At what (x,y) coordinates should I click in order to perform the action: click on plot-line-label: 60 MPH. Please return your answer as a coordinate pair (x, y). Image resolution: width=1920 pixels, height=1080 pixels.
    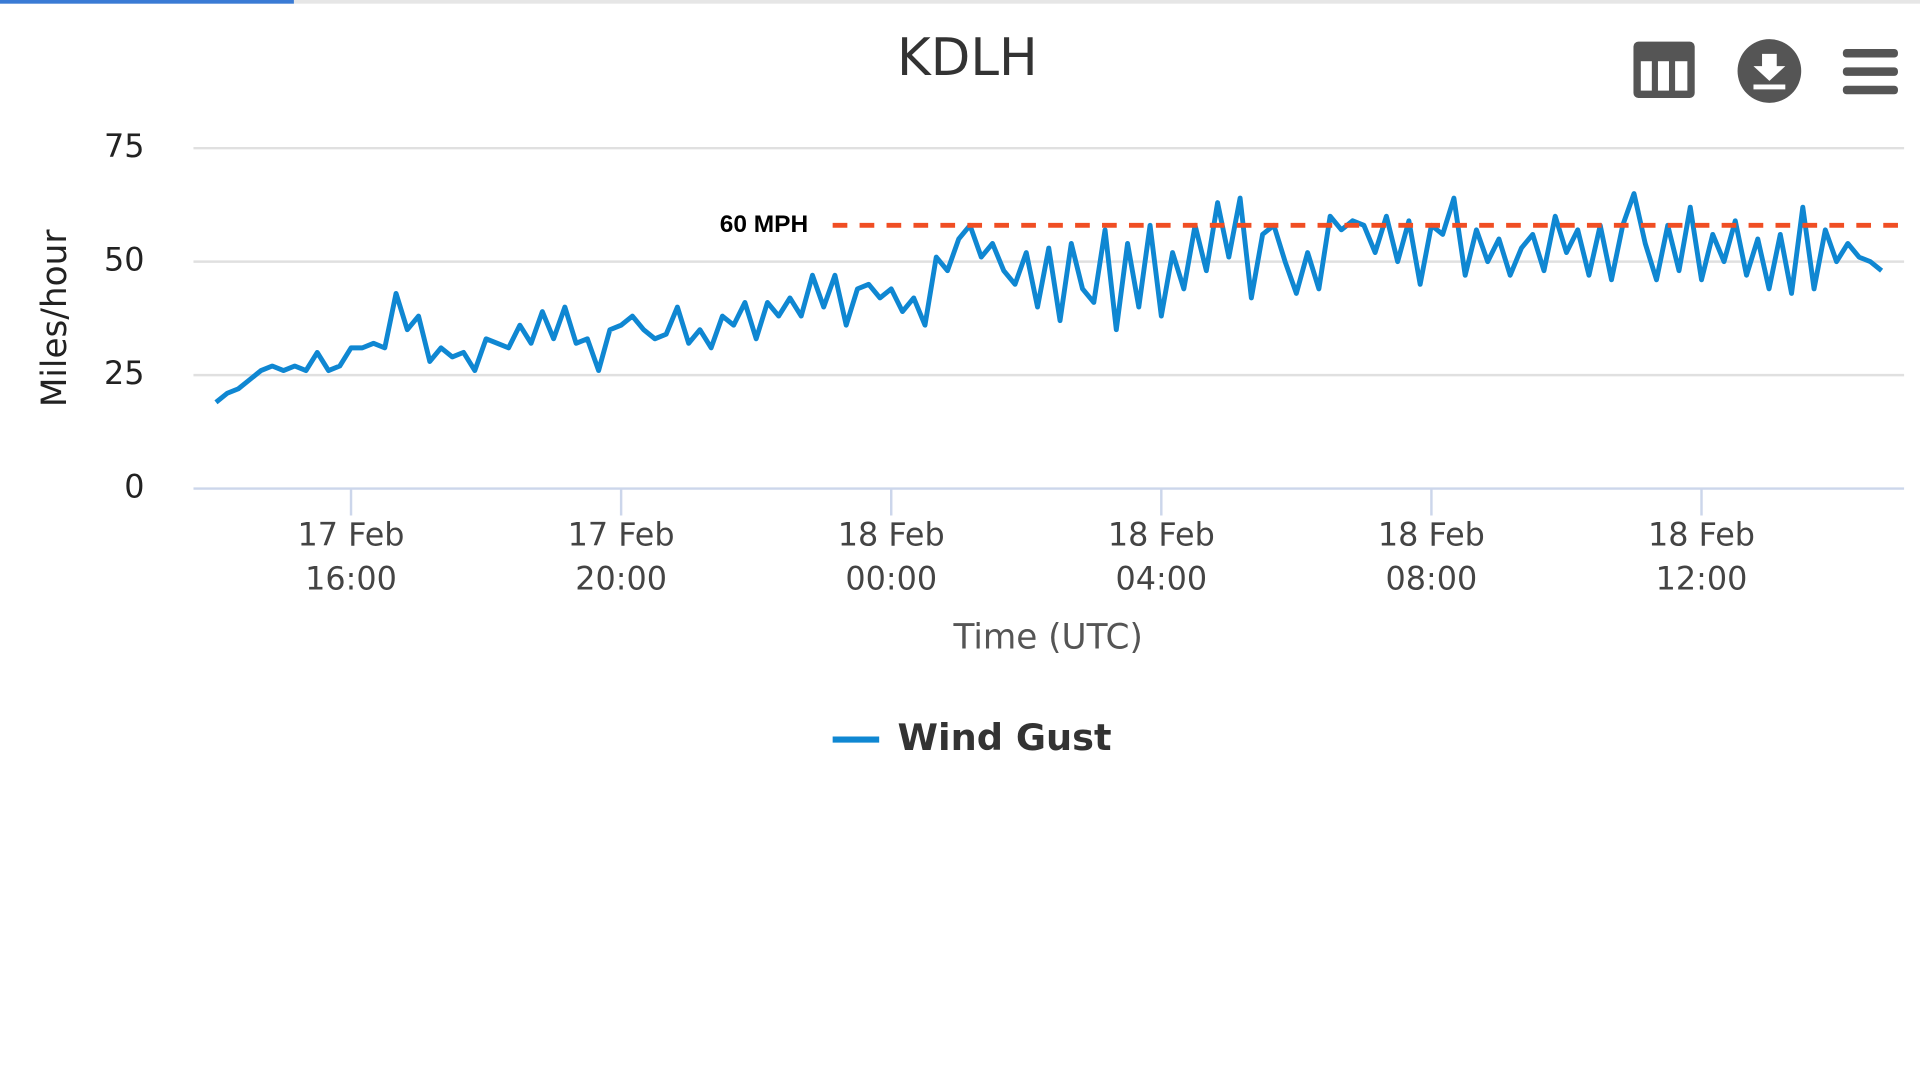
    Looking at the image, I should click on (764, 224).